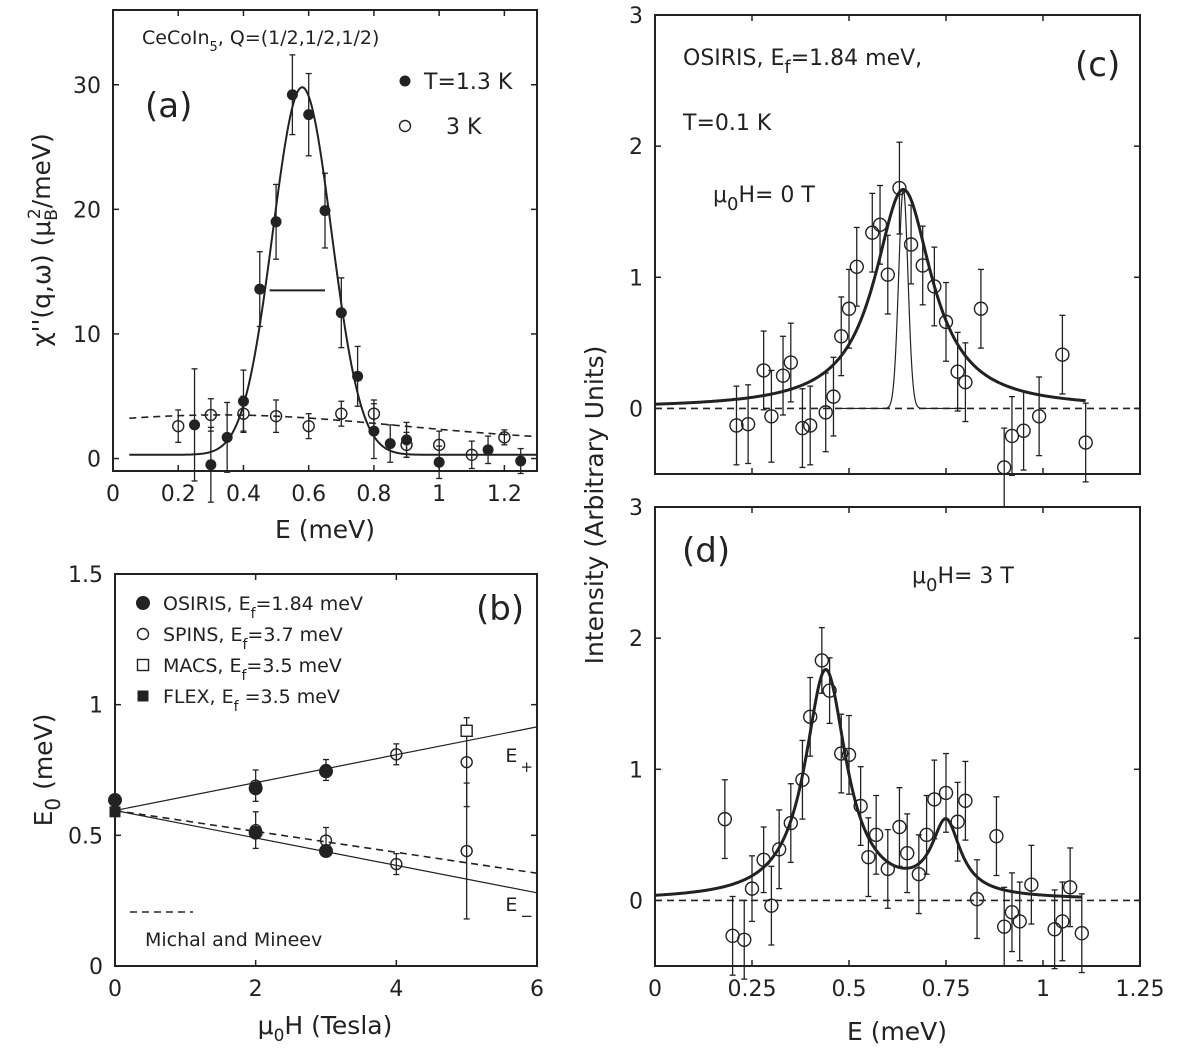  Describe the element at coordinates (333, 426) in the screenshot. I see `fit-curve-3K` at that location.